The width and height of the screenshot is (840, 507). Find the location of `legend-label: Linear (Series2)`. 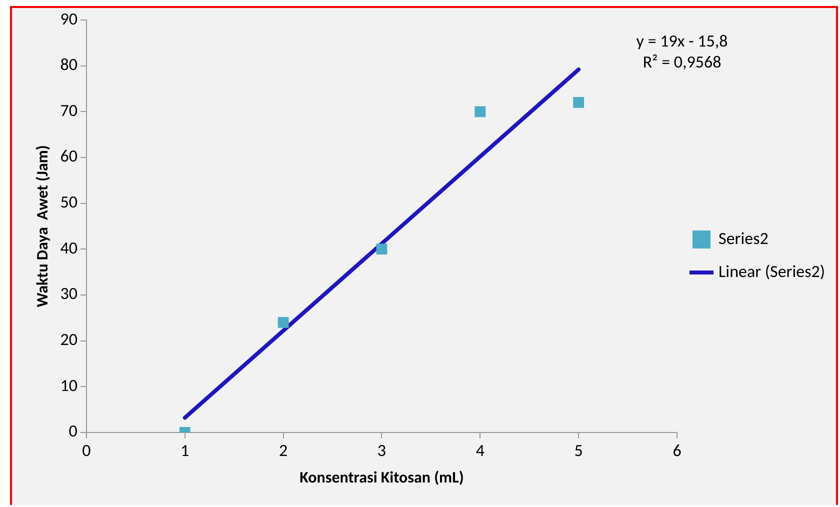

legend-label: Linear (Series2) is located at coordinates (771, 271).